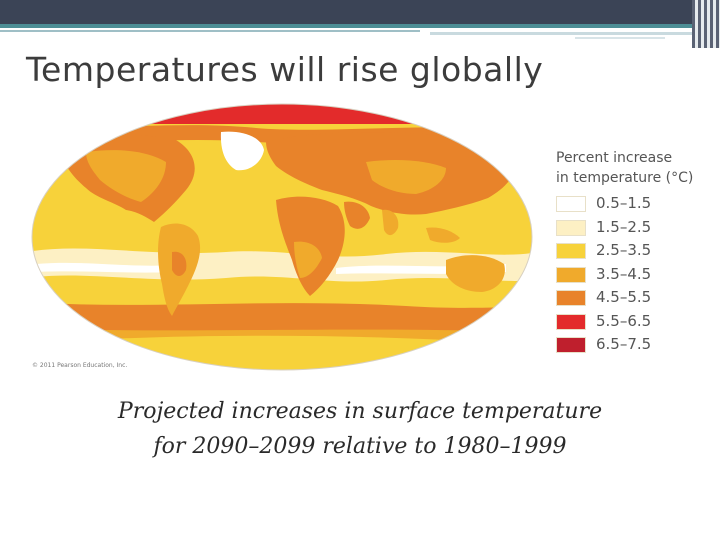 Image resolution: width=720 pixels, height=540 pixels. Describe the element at coordinates (624, 203) in the screenshot. I see `legend-label: 0.5–1.5` at that location.